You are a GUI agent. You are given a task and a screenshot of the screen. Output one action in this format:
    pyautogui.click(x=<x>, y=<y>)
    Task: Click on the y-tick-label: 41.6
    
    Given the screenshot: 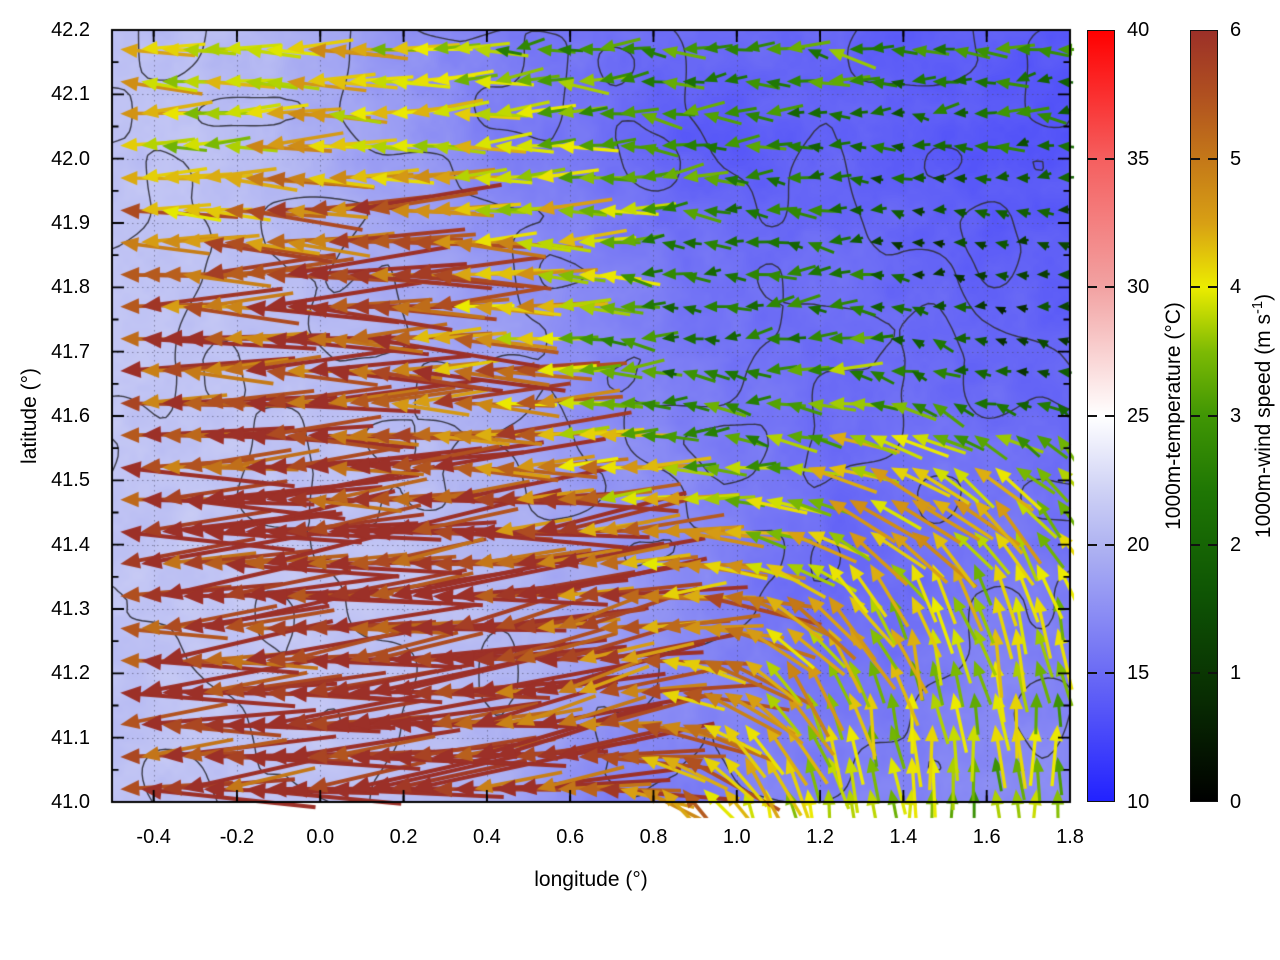 What is the action you would take?
    pyautogui.click(x=70, y=416)
    